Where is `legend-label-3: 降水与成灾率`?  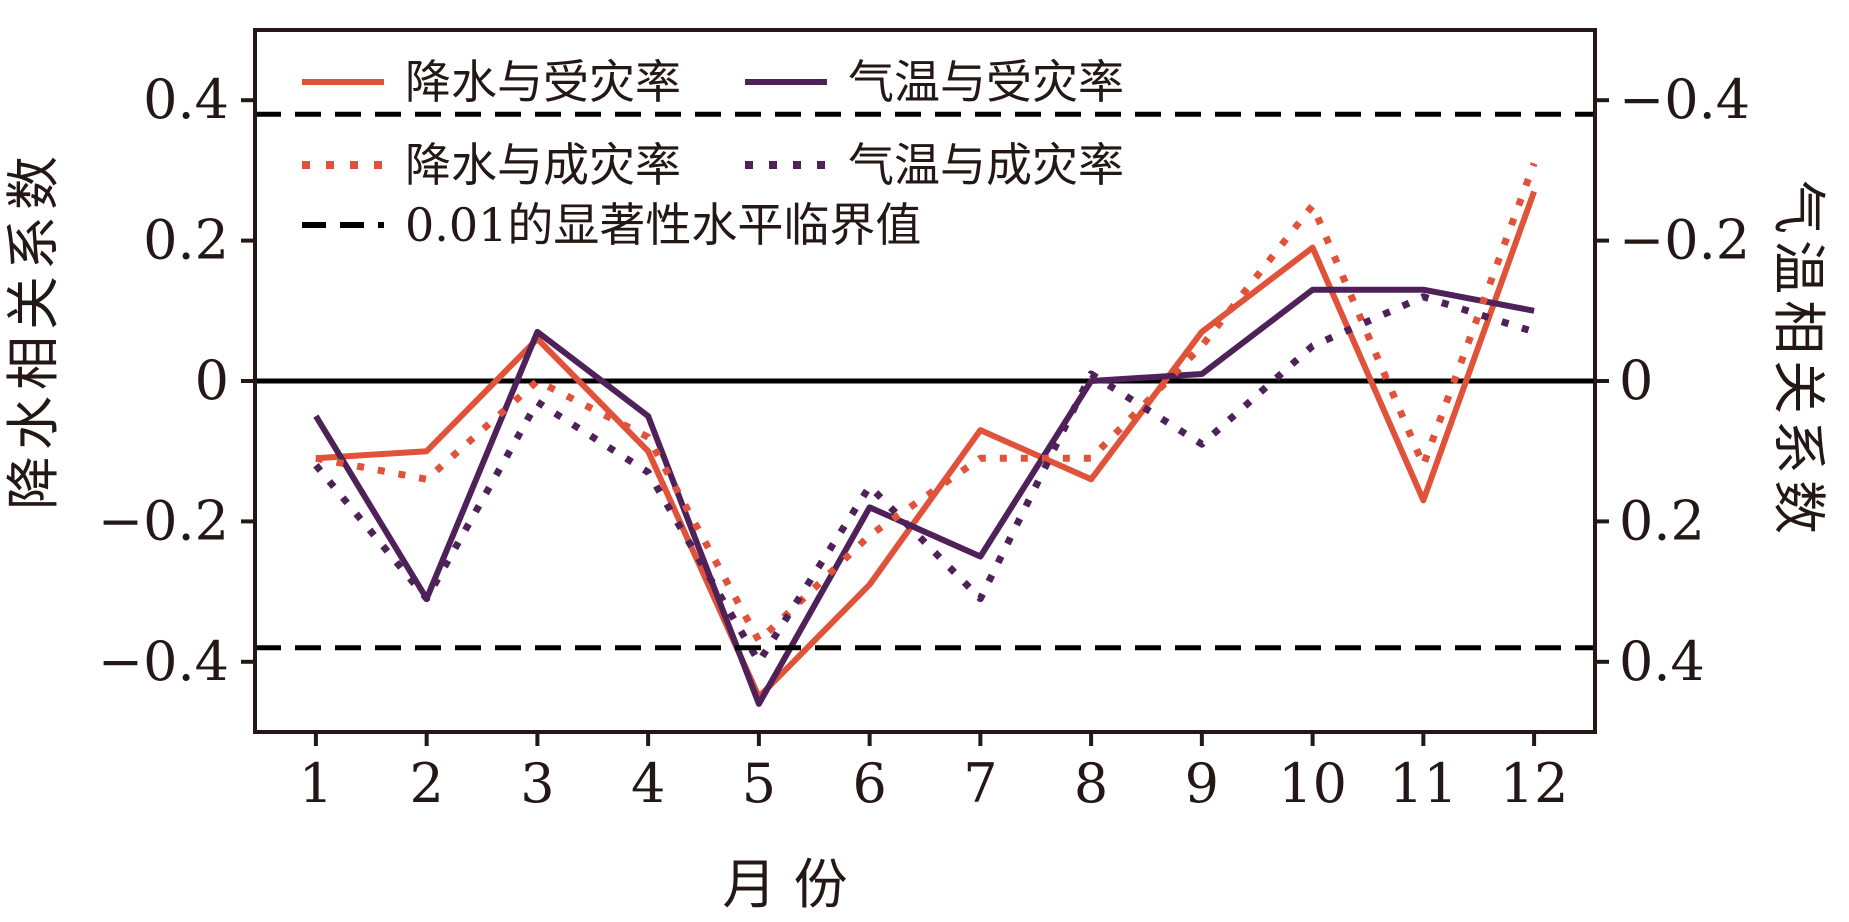 legend-label-3: 降水与成灾率 is located at coordinates (543, 165).